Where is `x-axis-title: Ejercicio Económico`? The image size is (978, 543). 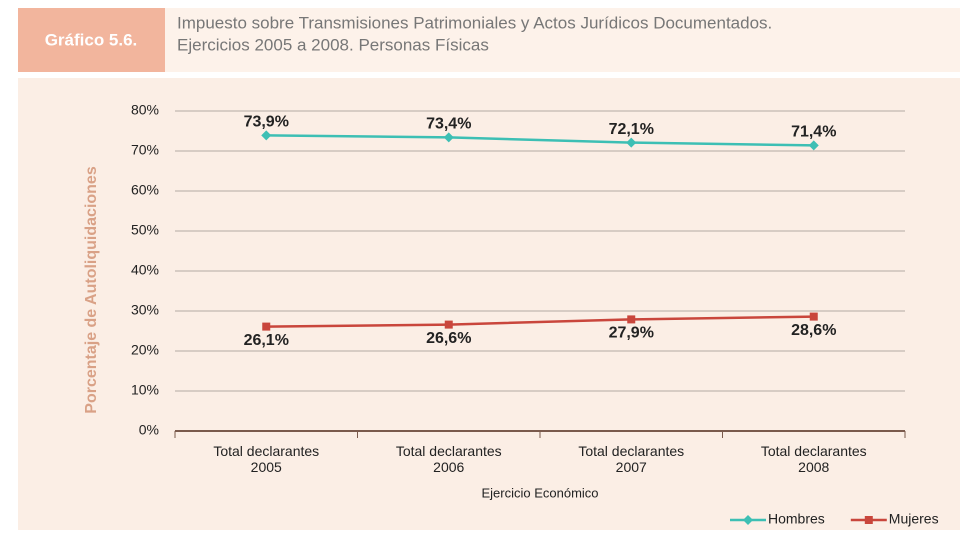
x-axis-title: Ejercicio Económico is located at coordinates (539, 492).